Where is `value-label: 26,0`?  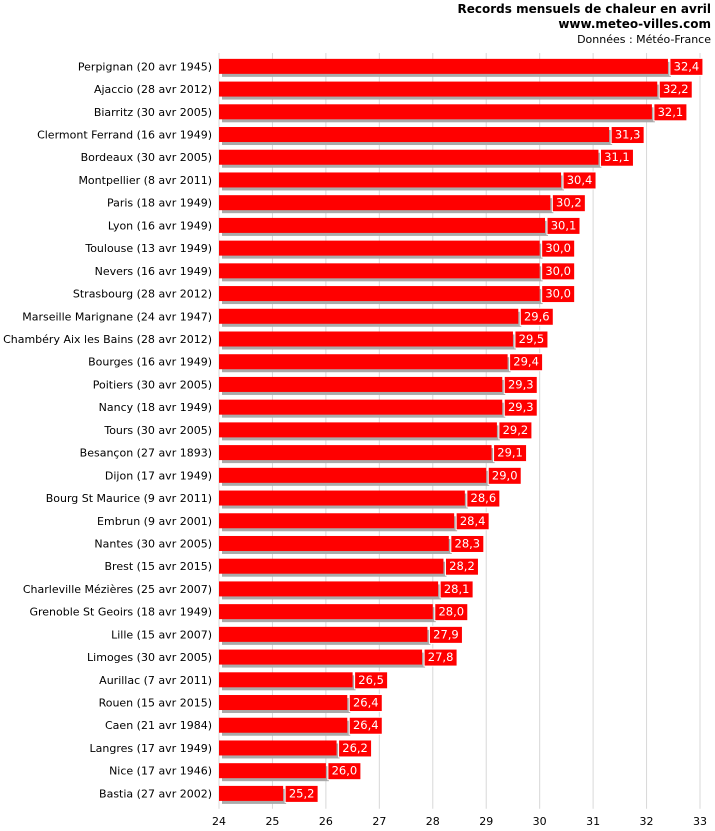 value-label: 26,0 is located at coordinates (345, 771).